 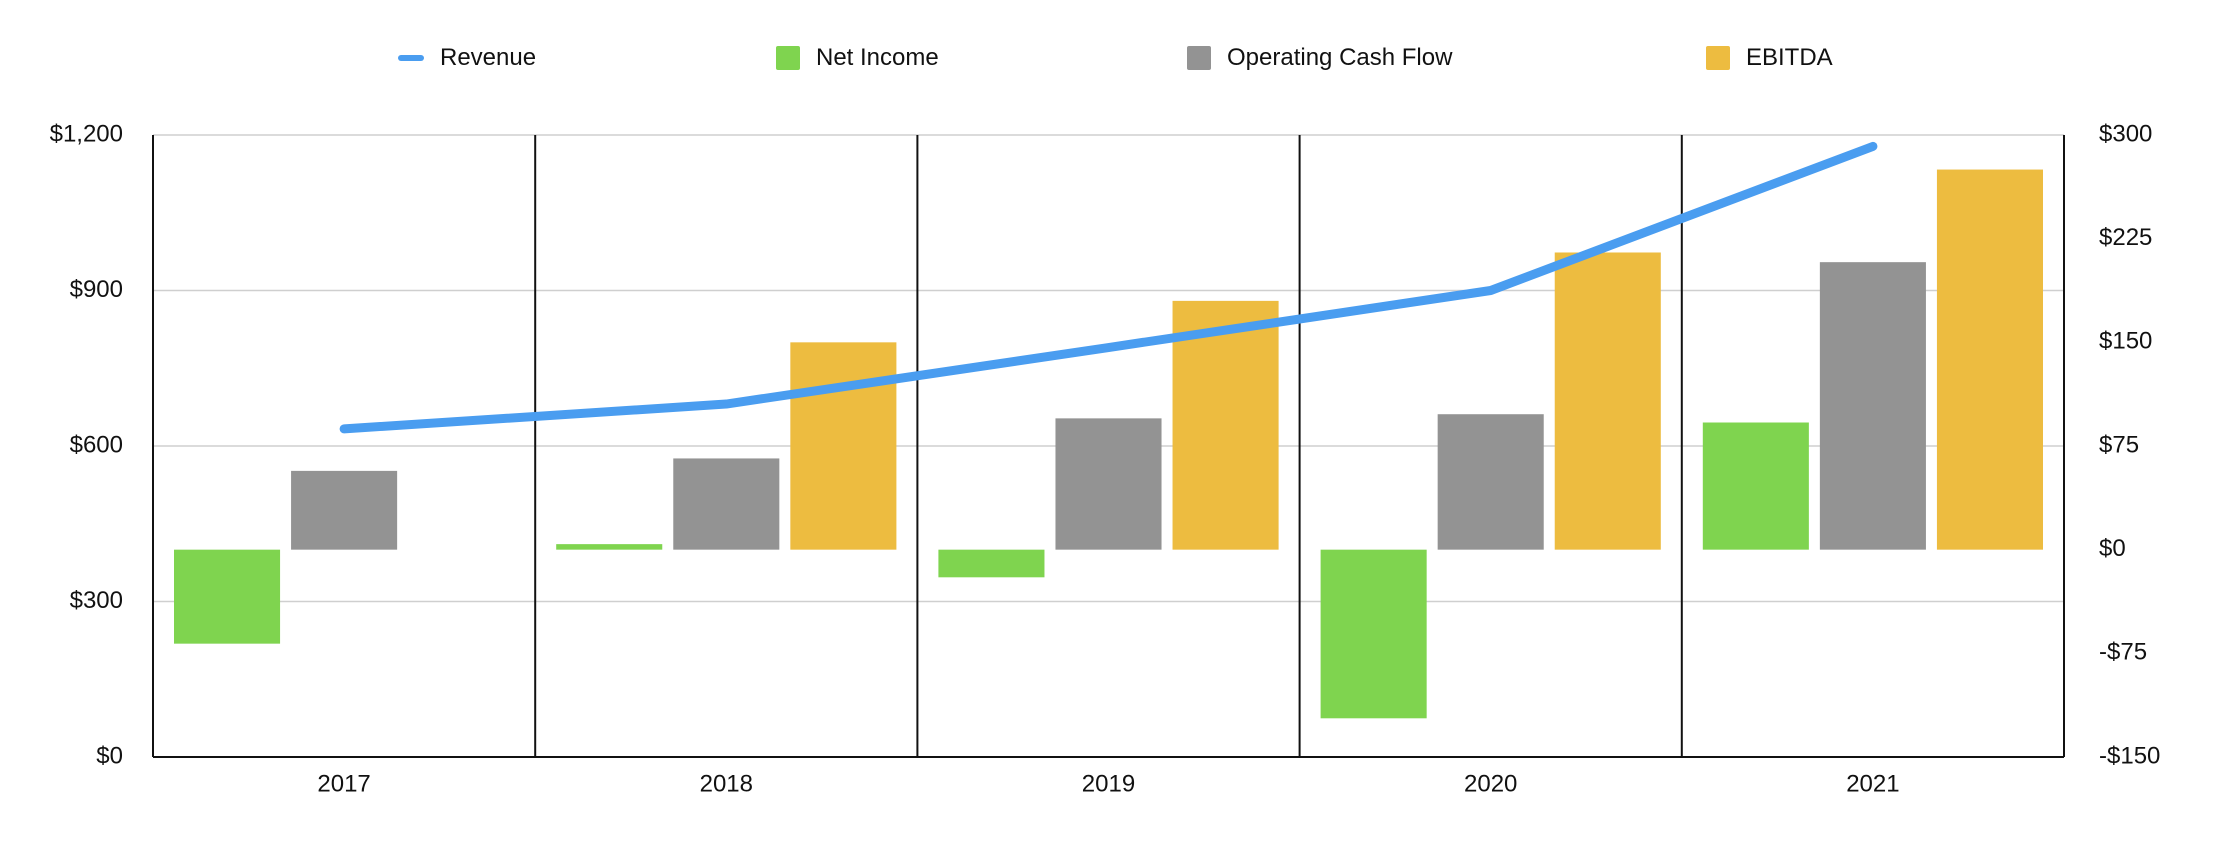 I want to click on bar-net-income-2017, so click(x=227, y=596).